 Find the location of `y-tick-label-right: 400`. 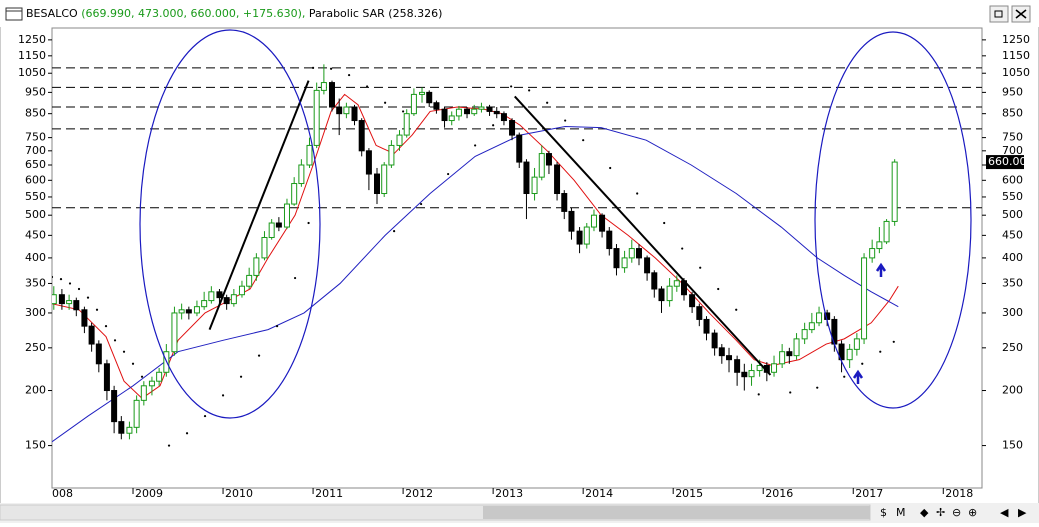

y-tick-label-right: 400 is located at coordinates (1012, 257).